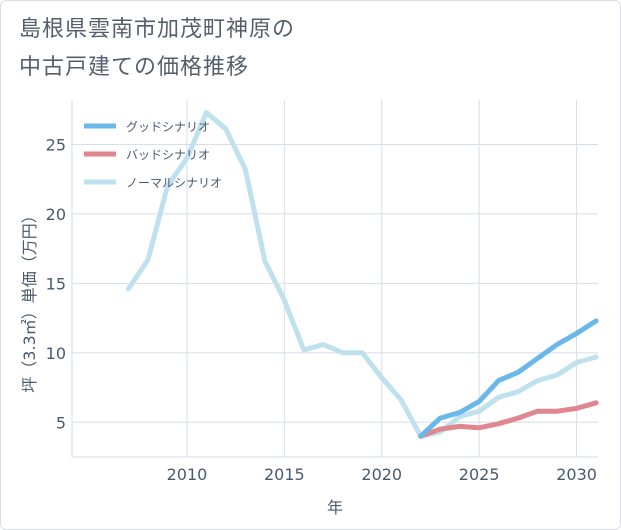 The width and height of the screenshot is (621, 530). I want to click on legend-label-2: ノーマルシナリオ, so click(174, 183).